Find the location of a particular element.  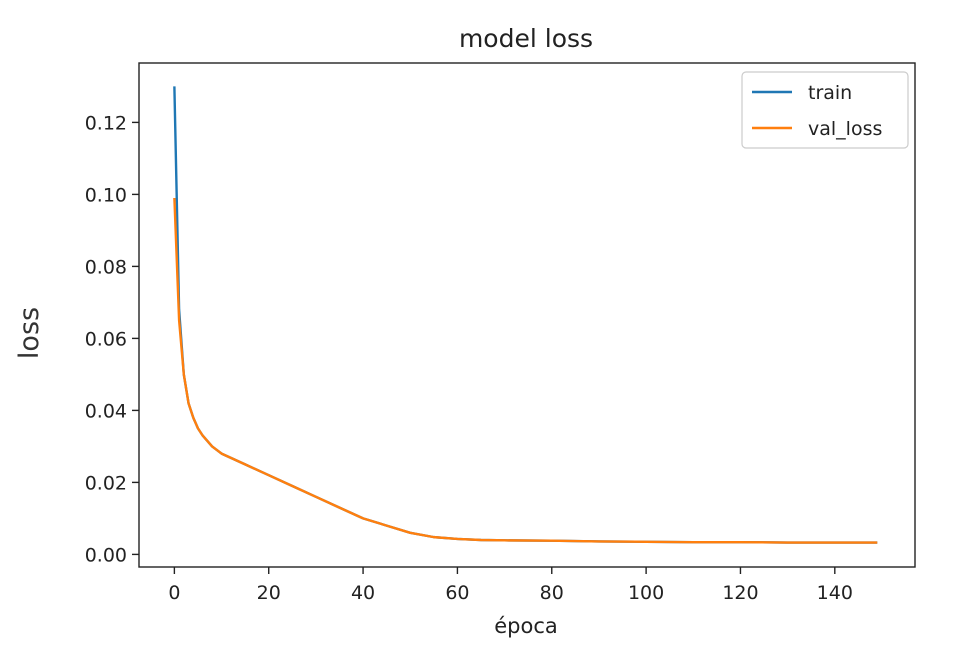

x-tick-label: 20 is located at coordinates (269, 593).